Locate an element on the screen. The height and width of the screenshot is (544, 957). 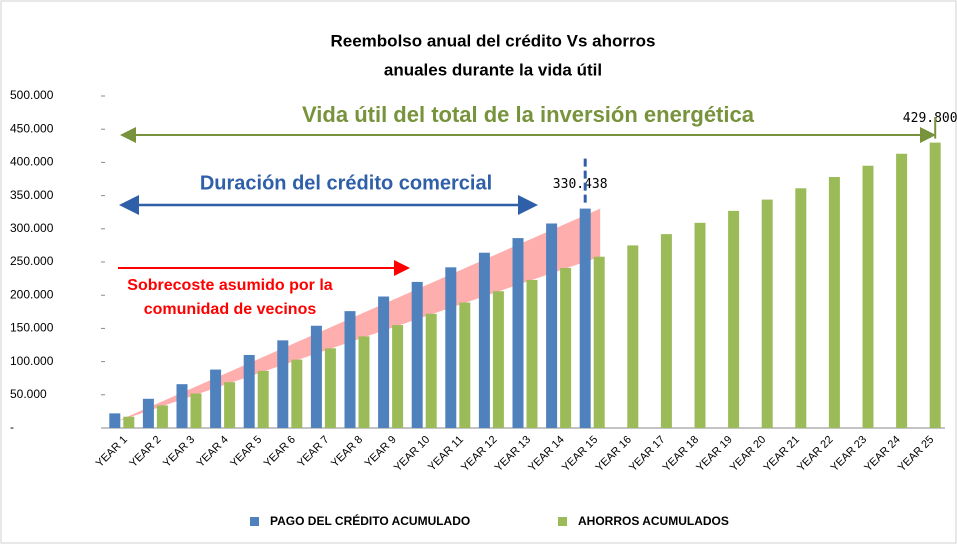
annotation: Duración del crédito comercial is located at coordinates (346, 183).